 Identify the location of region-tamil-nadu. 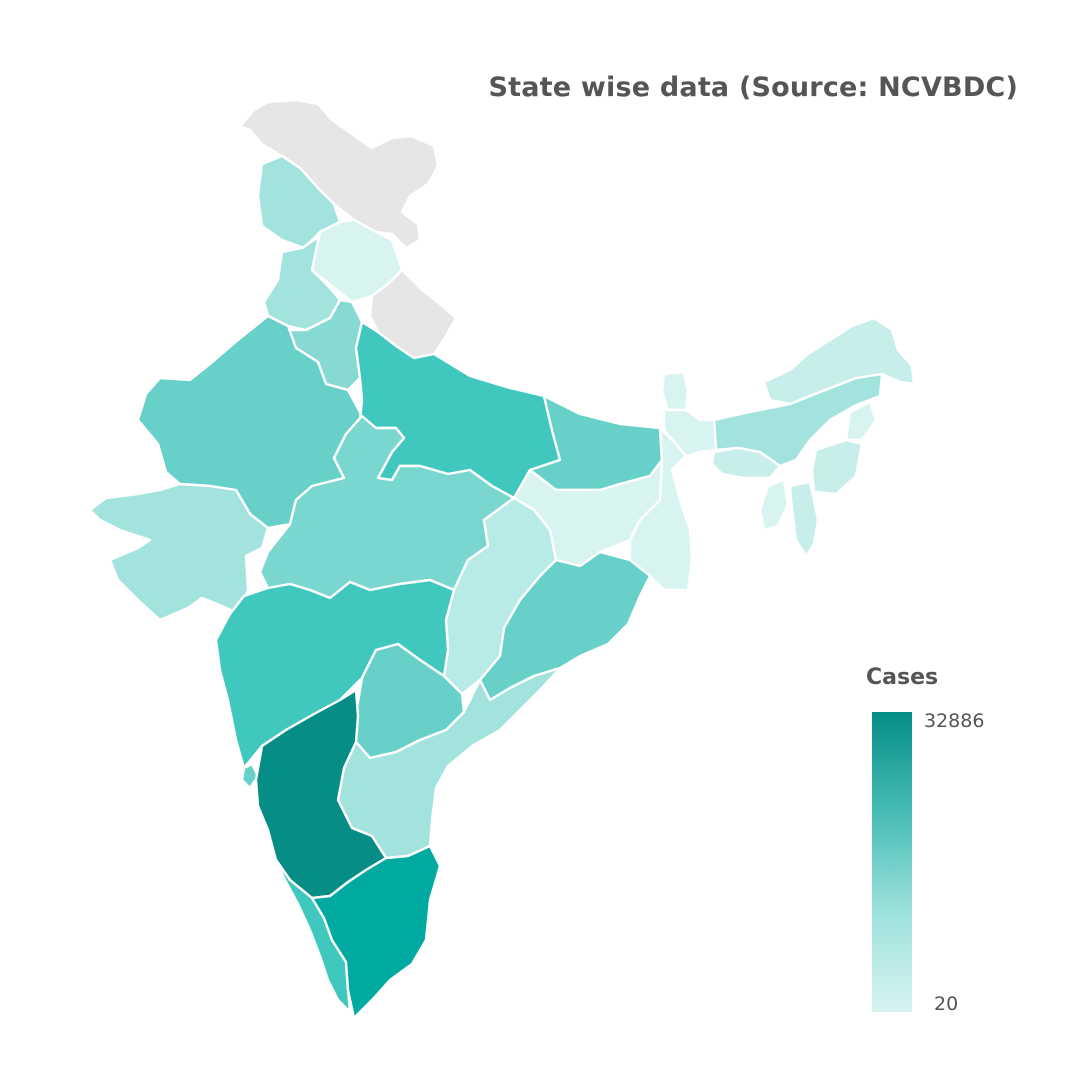
(376, 932).